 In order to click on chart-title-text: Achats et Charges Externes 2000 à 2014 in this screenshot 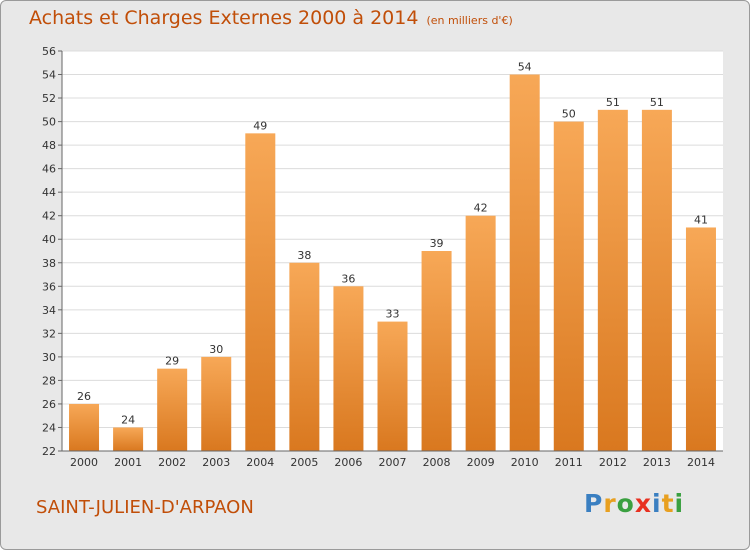, I will do `click(224, 18)`.